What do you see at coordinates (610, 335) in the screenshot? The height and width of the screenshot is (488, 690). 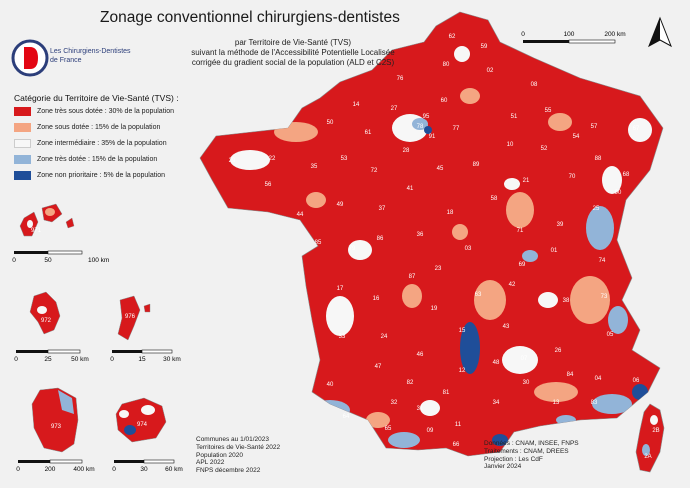 I see `department-code-label: 05` at bounding box center [610, 335].